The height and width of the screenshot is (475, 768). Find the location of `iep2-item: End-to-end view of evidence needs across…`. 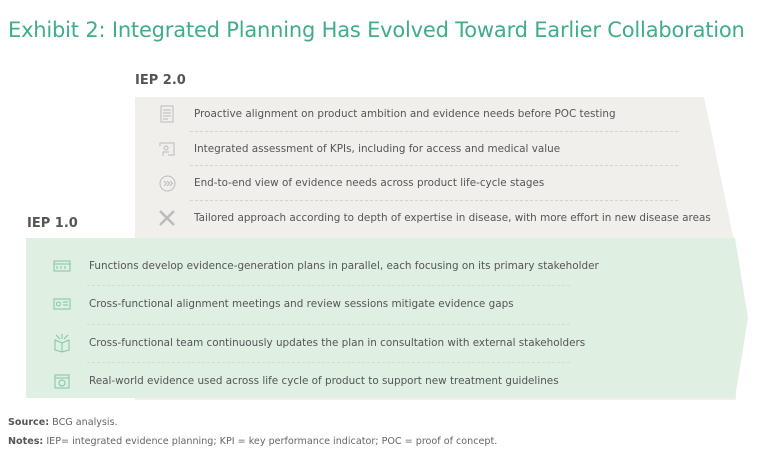

iep2-item: End-to-end view of evidence needs across… is located at coordinates (348, 183).